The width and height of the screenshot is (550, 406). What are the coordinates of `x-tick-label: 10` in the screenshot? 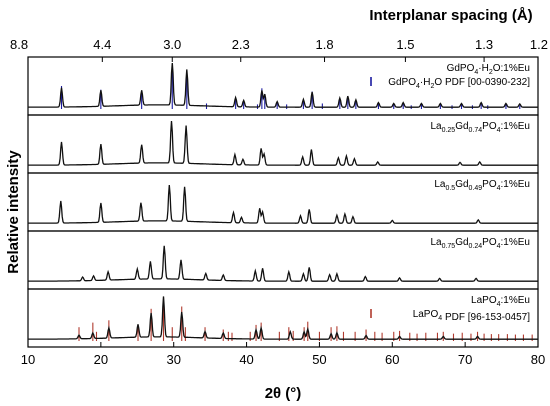 It's located at (28, 359).